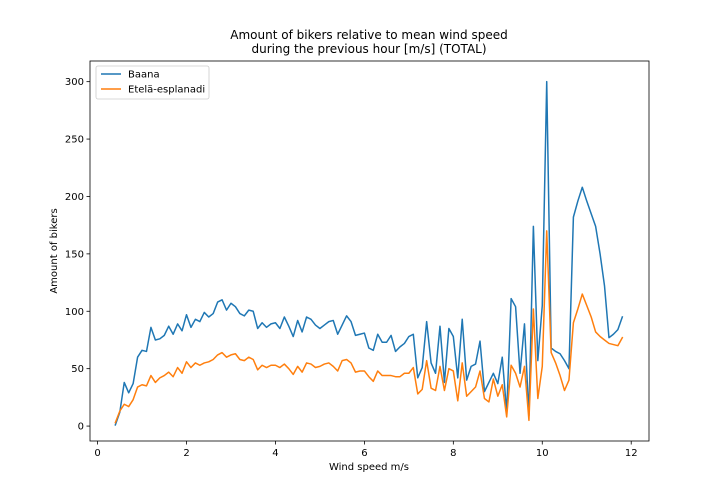  Describe the element at coordinates (186, 453) in the screenshot. I see `x-tick-label: 2` at that location.